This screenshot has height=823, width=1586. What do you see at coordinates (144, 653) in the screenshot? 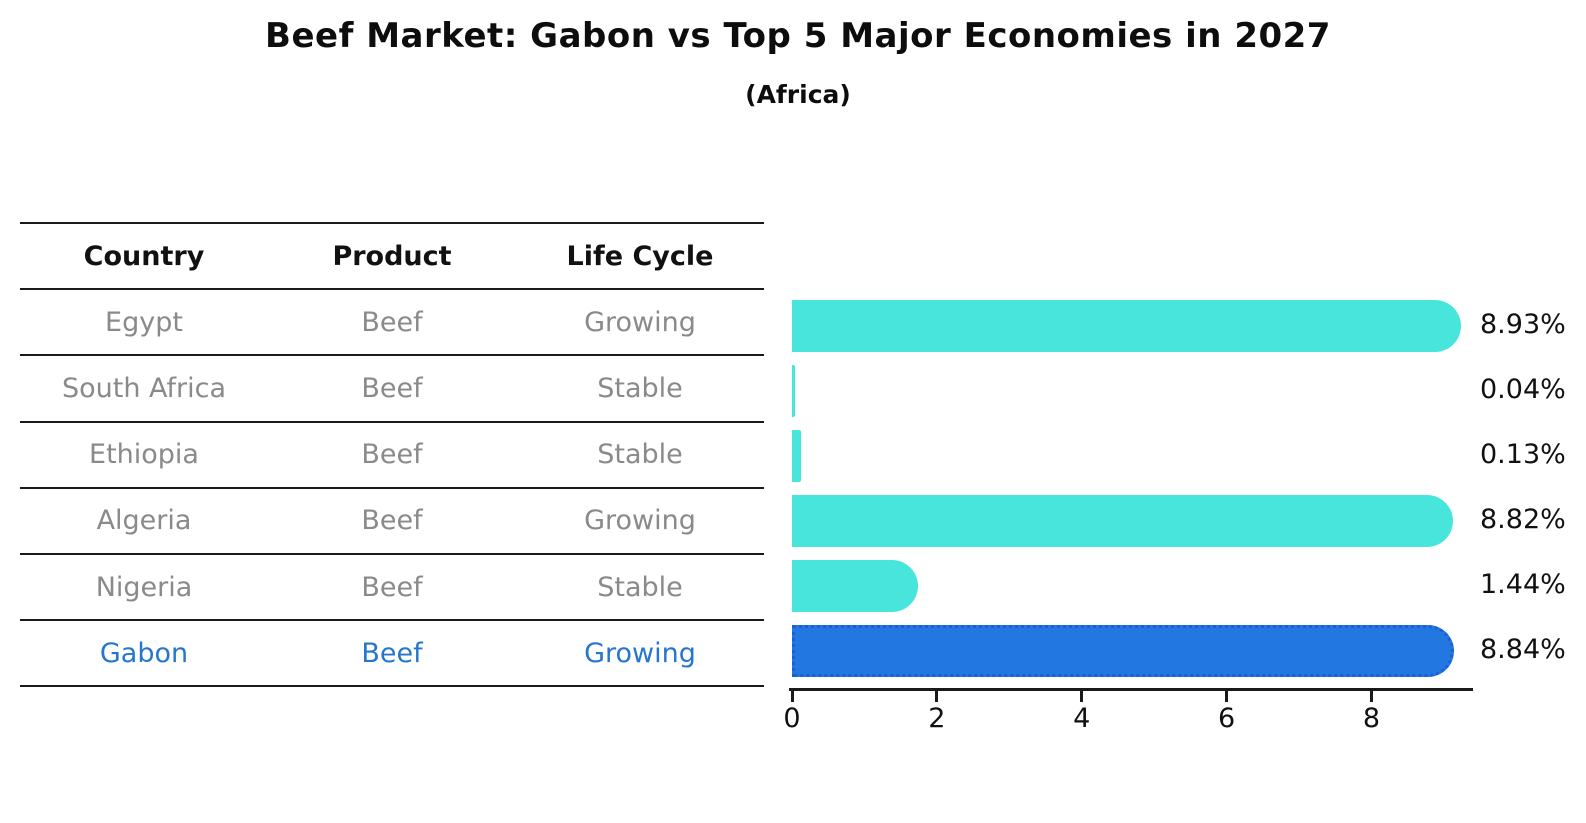
I see `cell-country: Gabon` at bounding box center [144, 653].